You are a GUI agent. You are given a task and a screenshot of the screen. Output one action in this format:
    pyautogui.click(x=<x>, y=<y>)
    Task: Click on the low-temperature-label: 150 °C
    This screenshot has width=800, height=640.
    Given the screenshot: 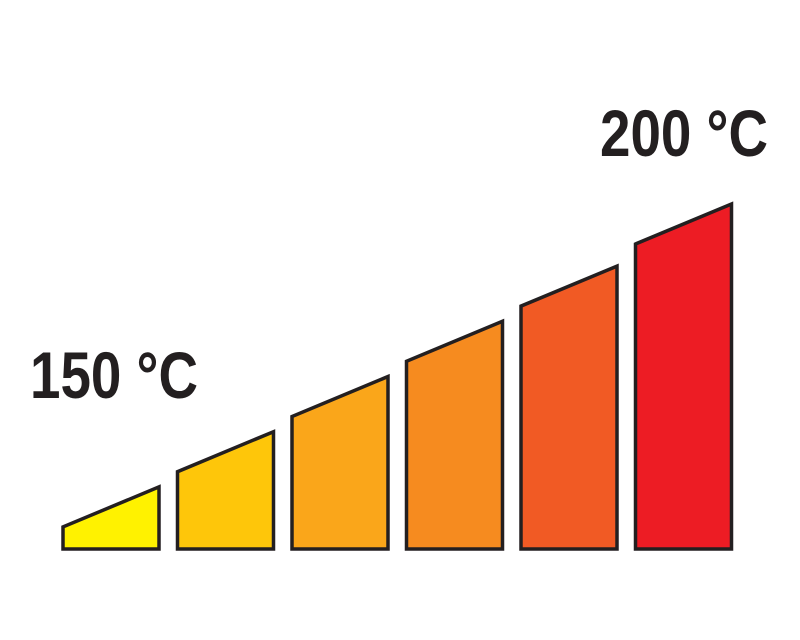 What is the action you would take?
    pyautogui.click(x=114, y=375)
    